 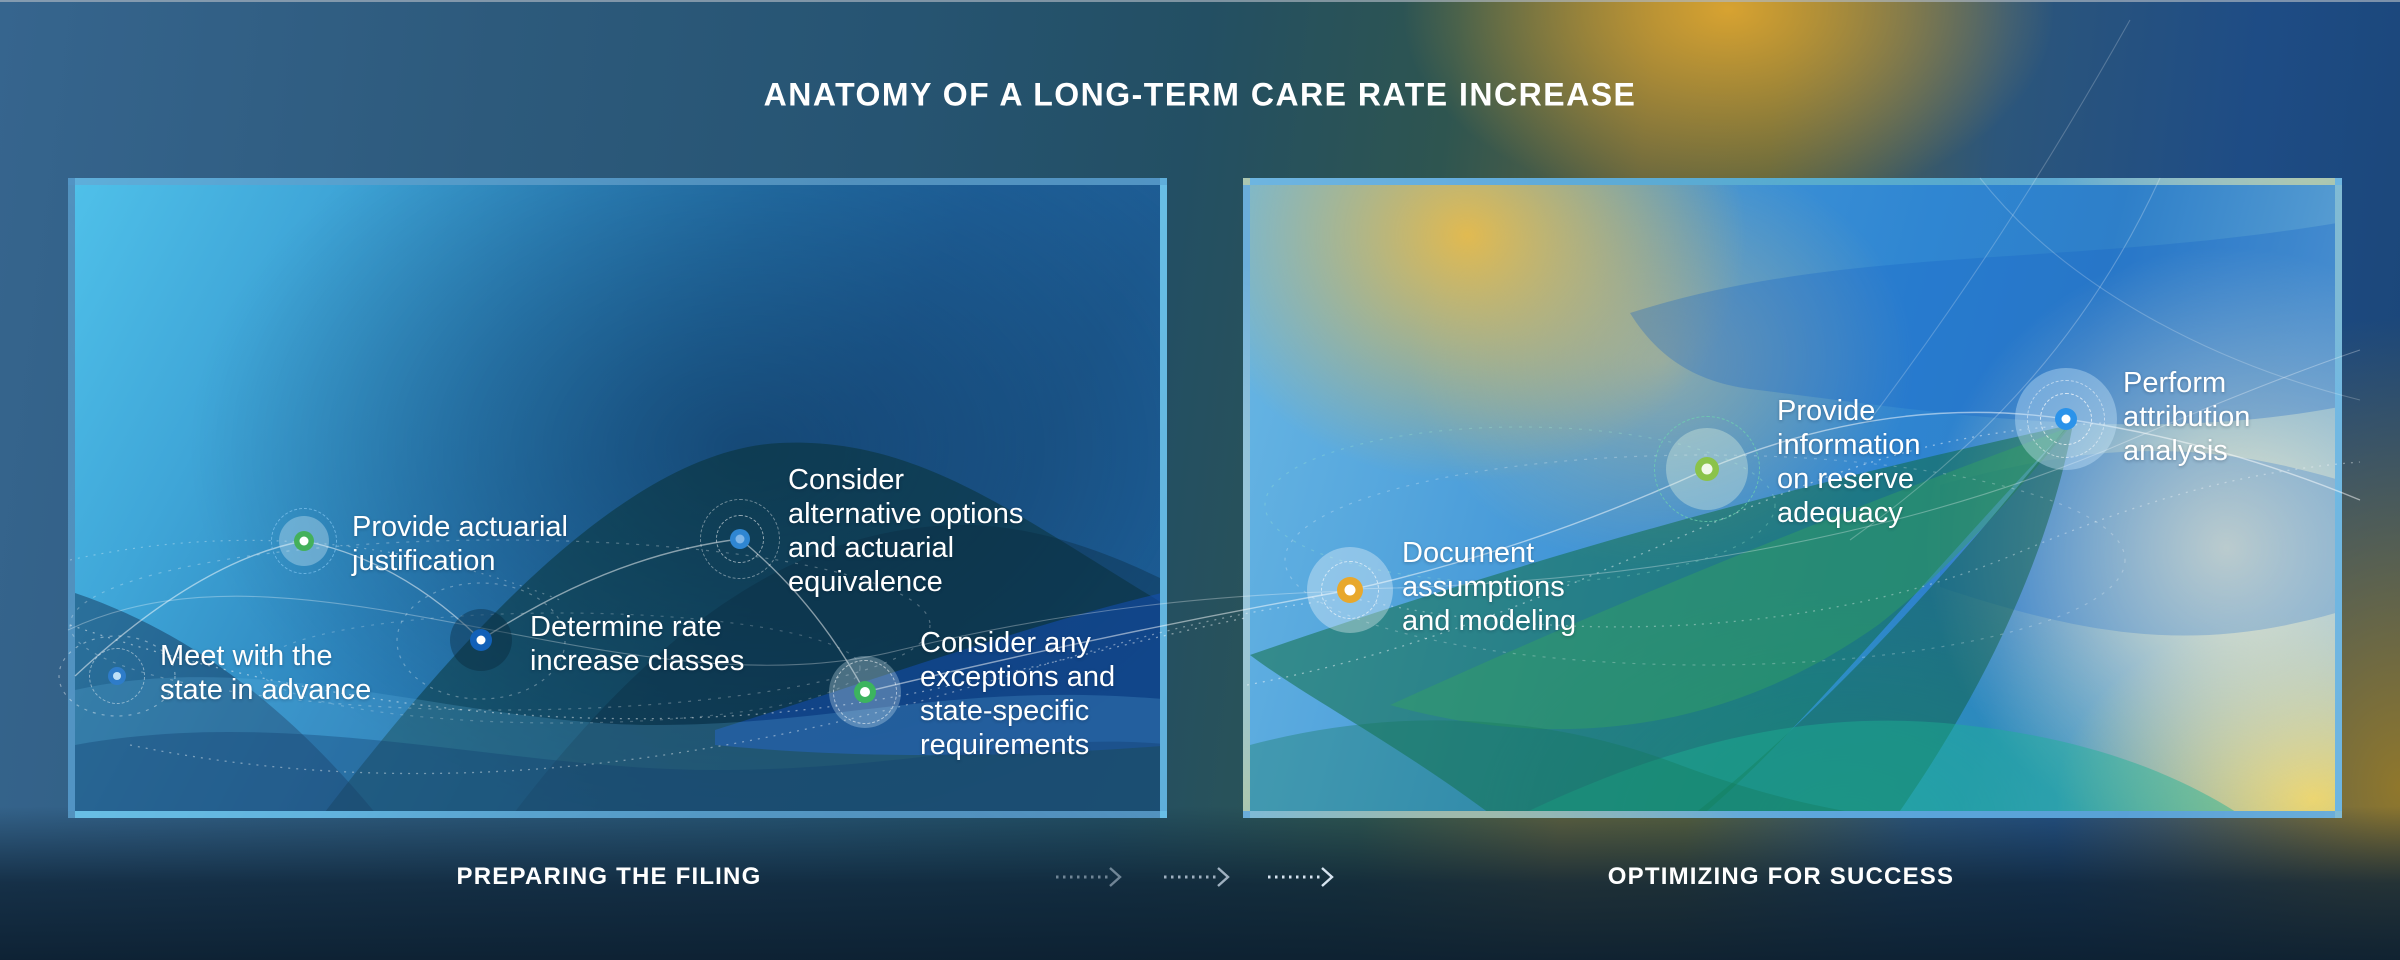 I want to click on step-label-attribution-analysis: Perform attribution analysis, so click(x=2187, y=417).